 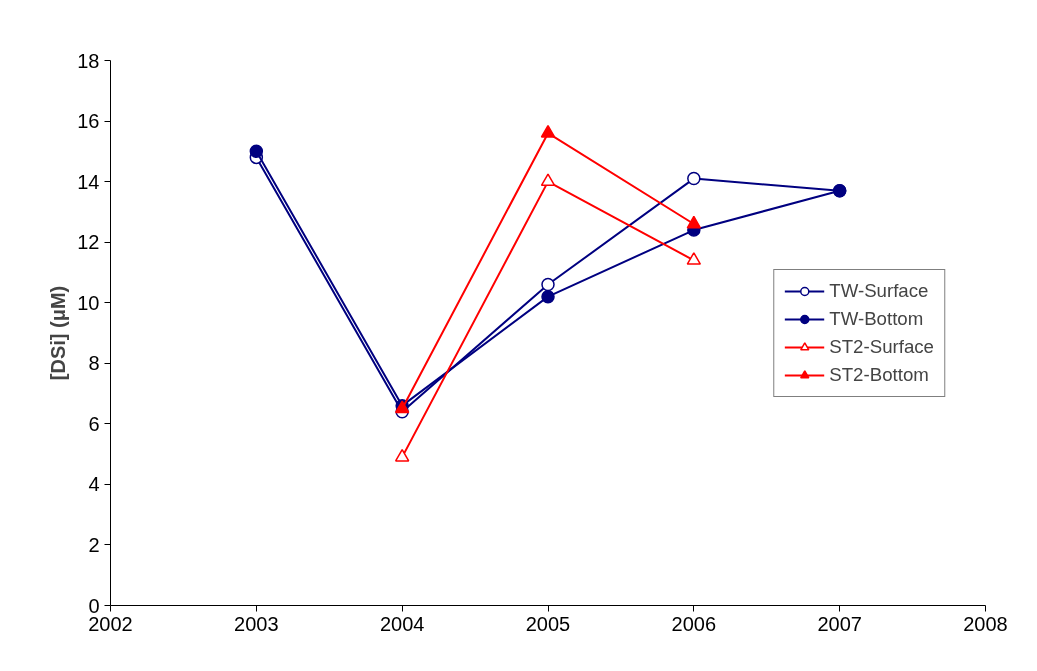 What do you see at coordinates (879, 290) in the screenshot?
I see `legend-label: TW-Surface` at bounding box center [879, 290].